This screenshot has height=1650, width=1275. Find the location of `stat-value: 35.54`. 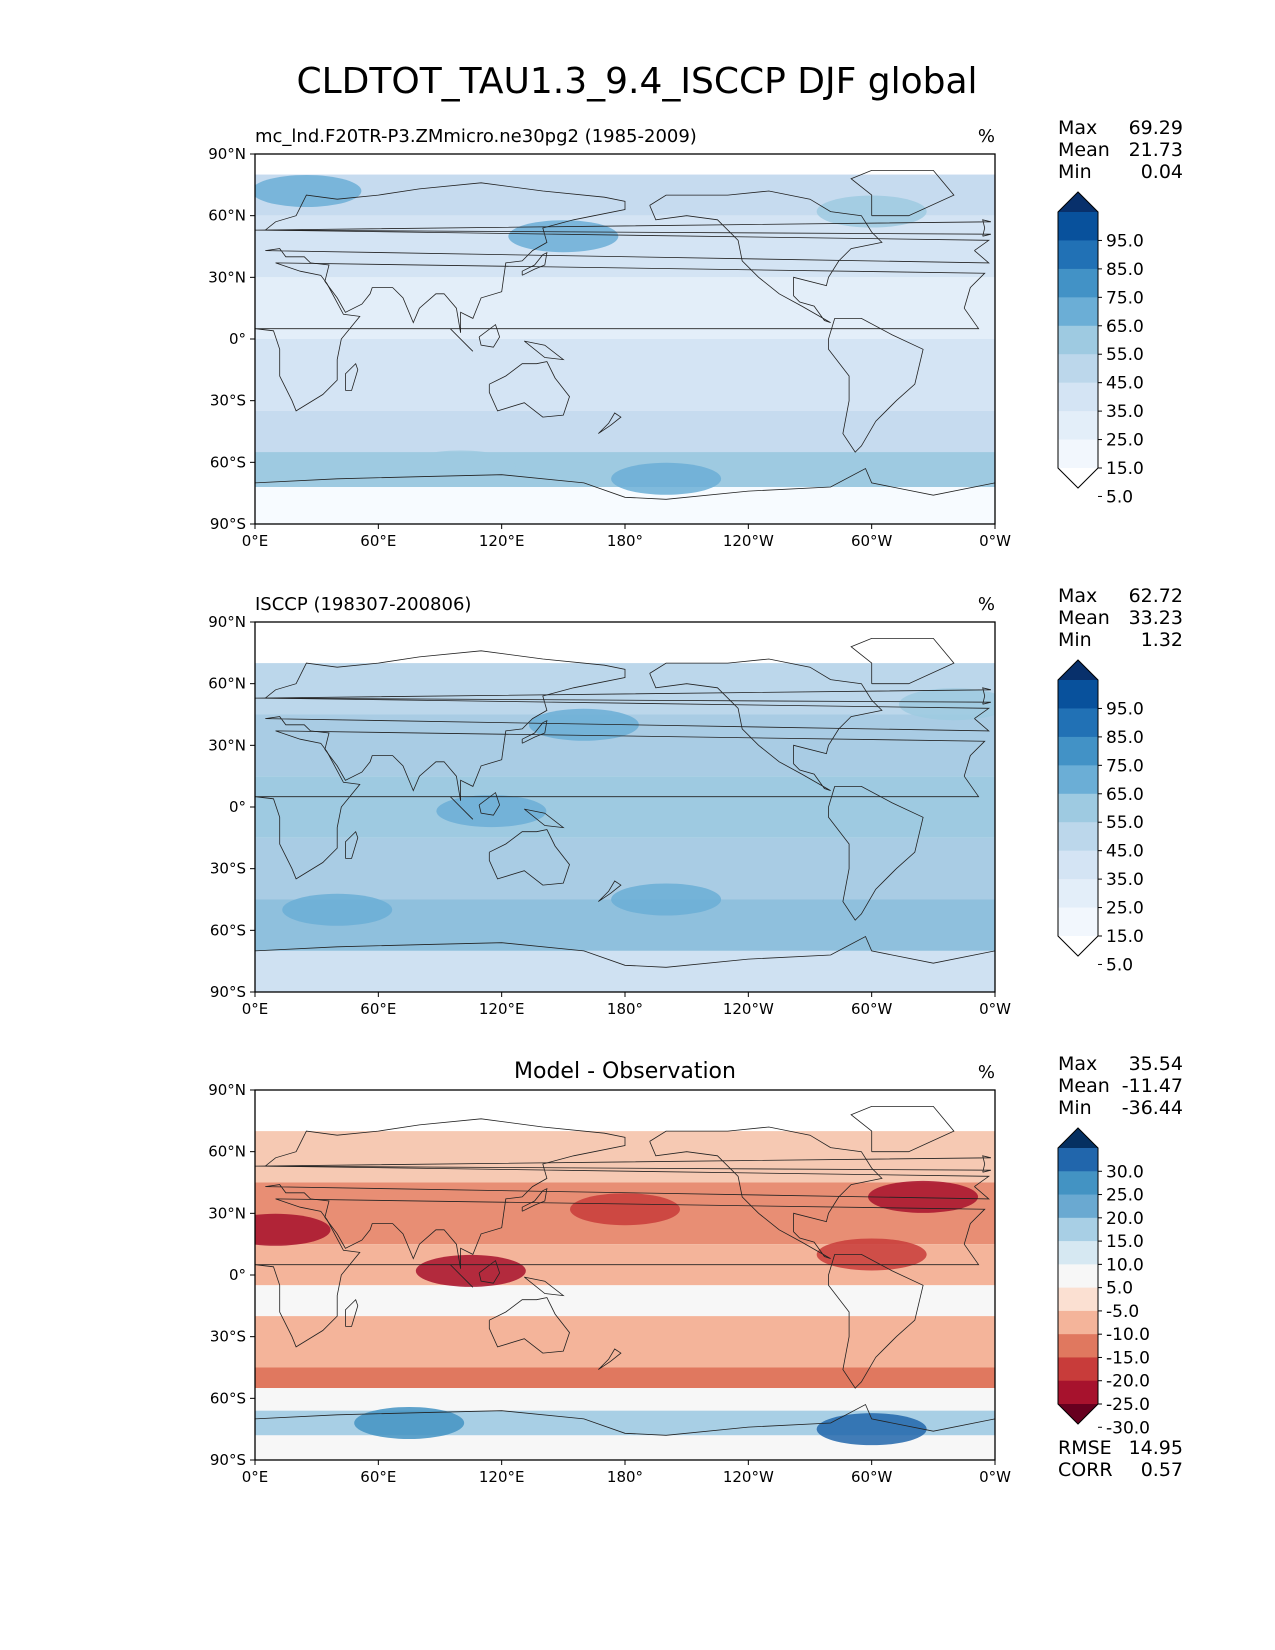

stat-value: 35.54 is located at coordinates (1156, 1064).